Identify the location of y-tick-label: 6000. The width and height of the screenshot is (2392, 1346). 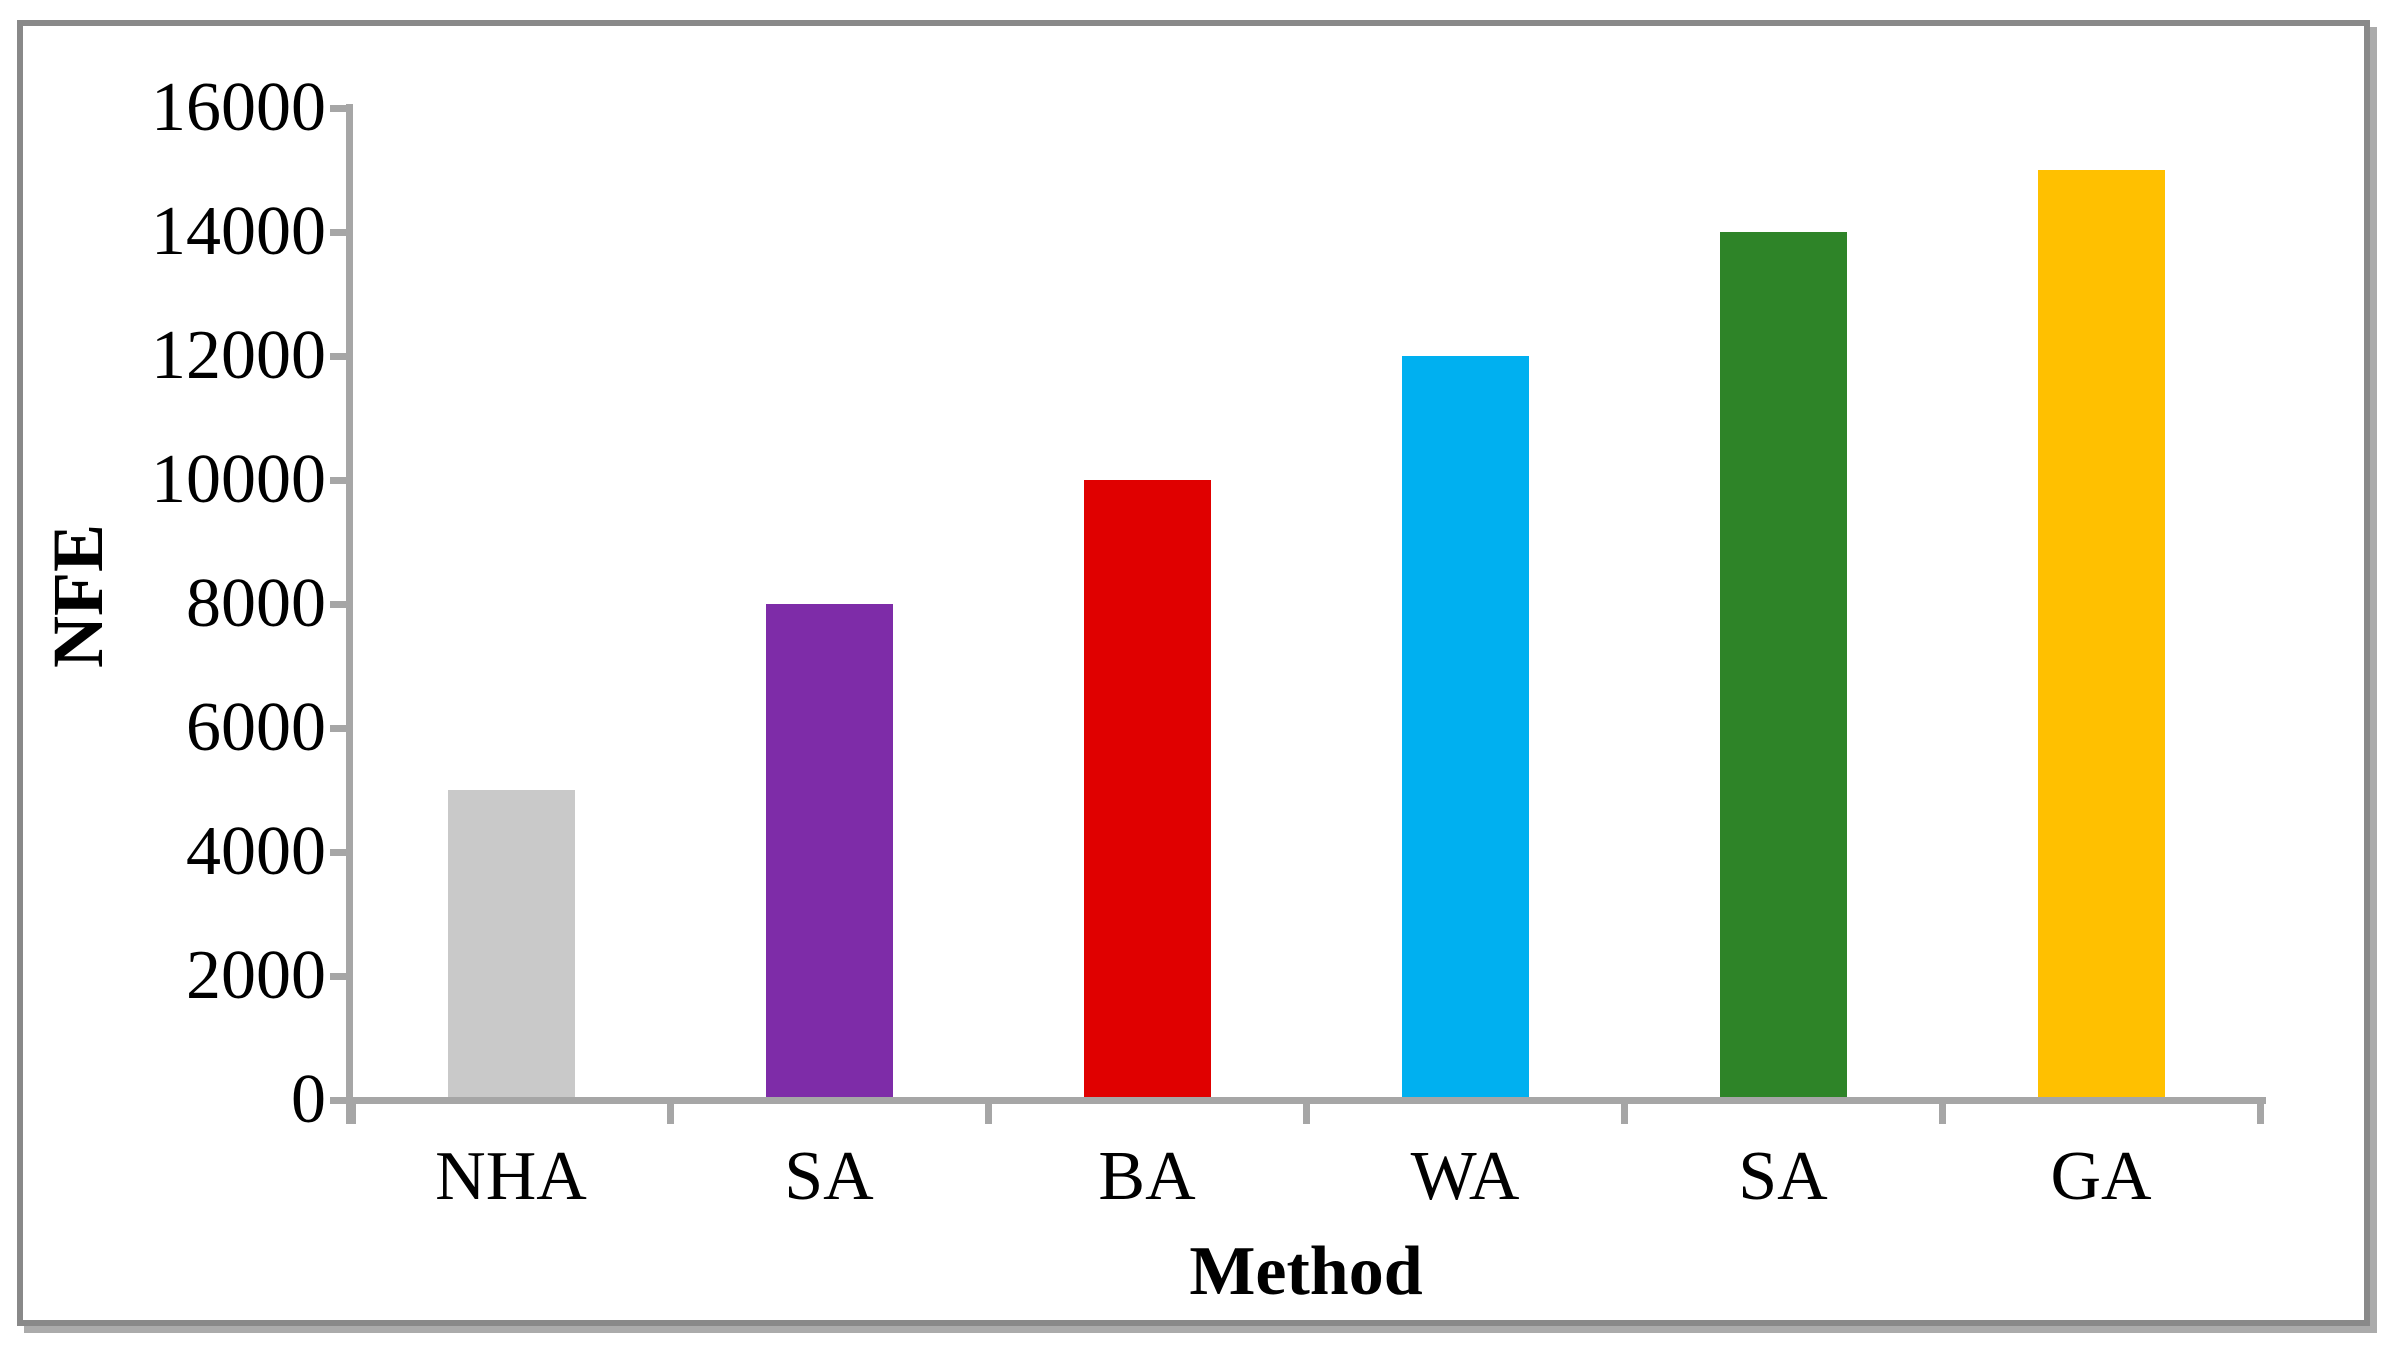
(256, 727).